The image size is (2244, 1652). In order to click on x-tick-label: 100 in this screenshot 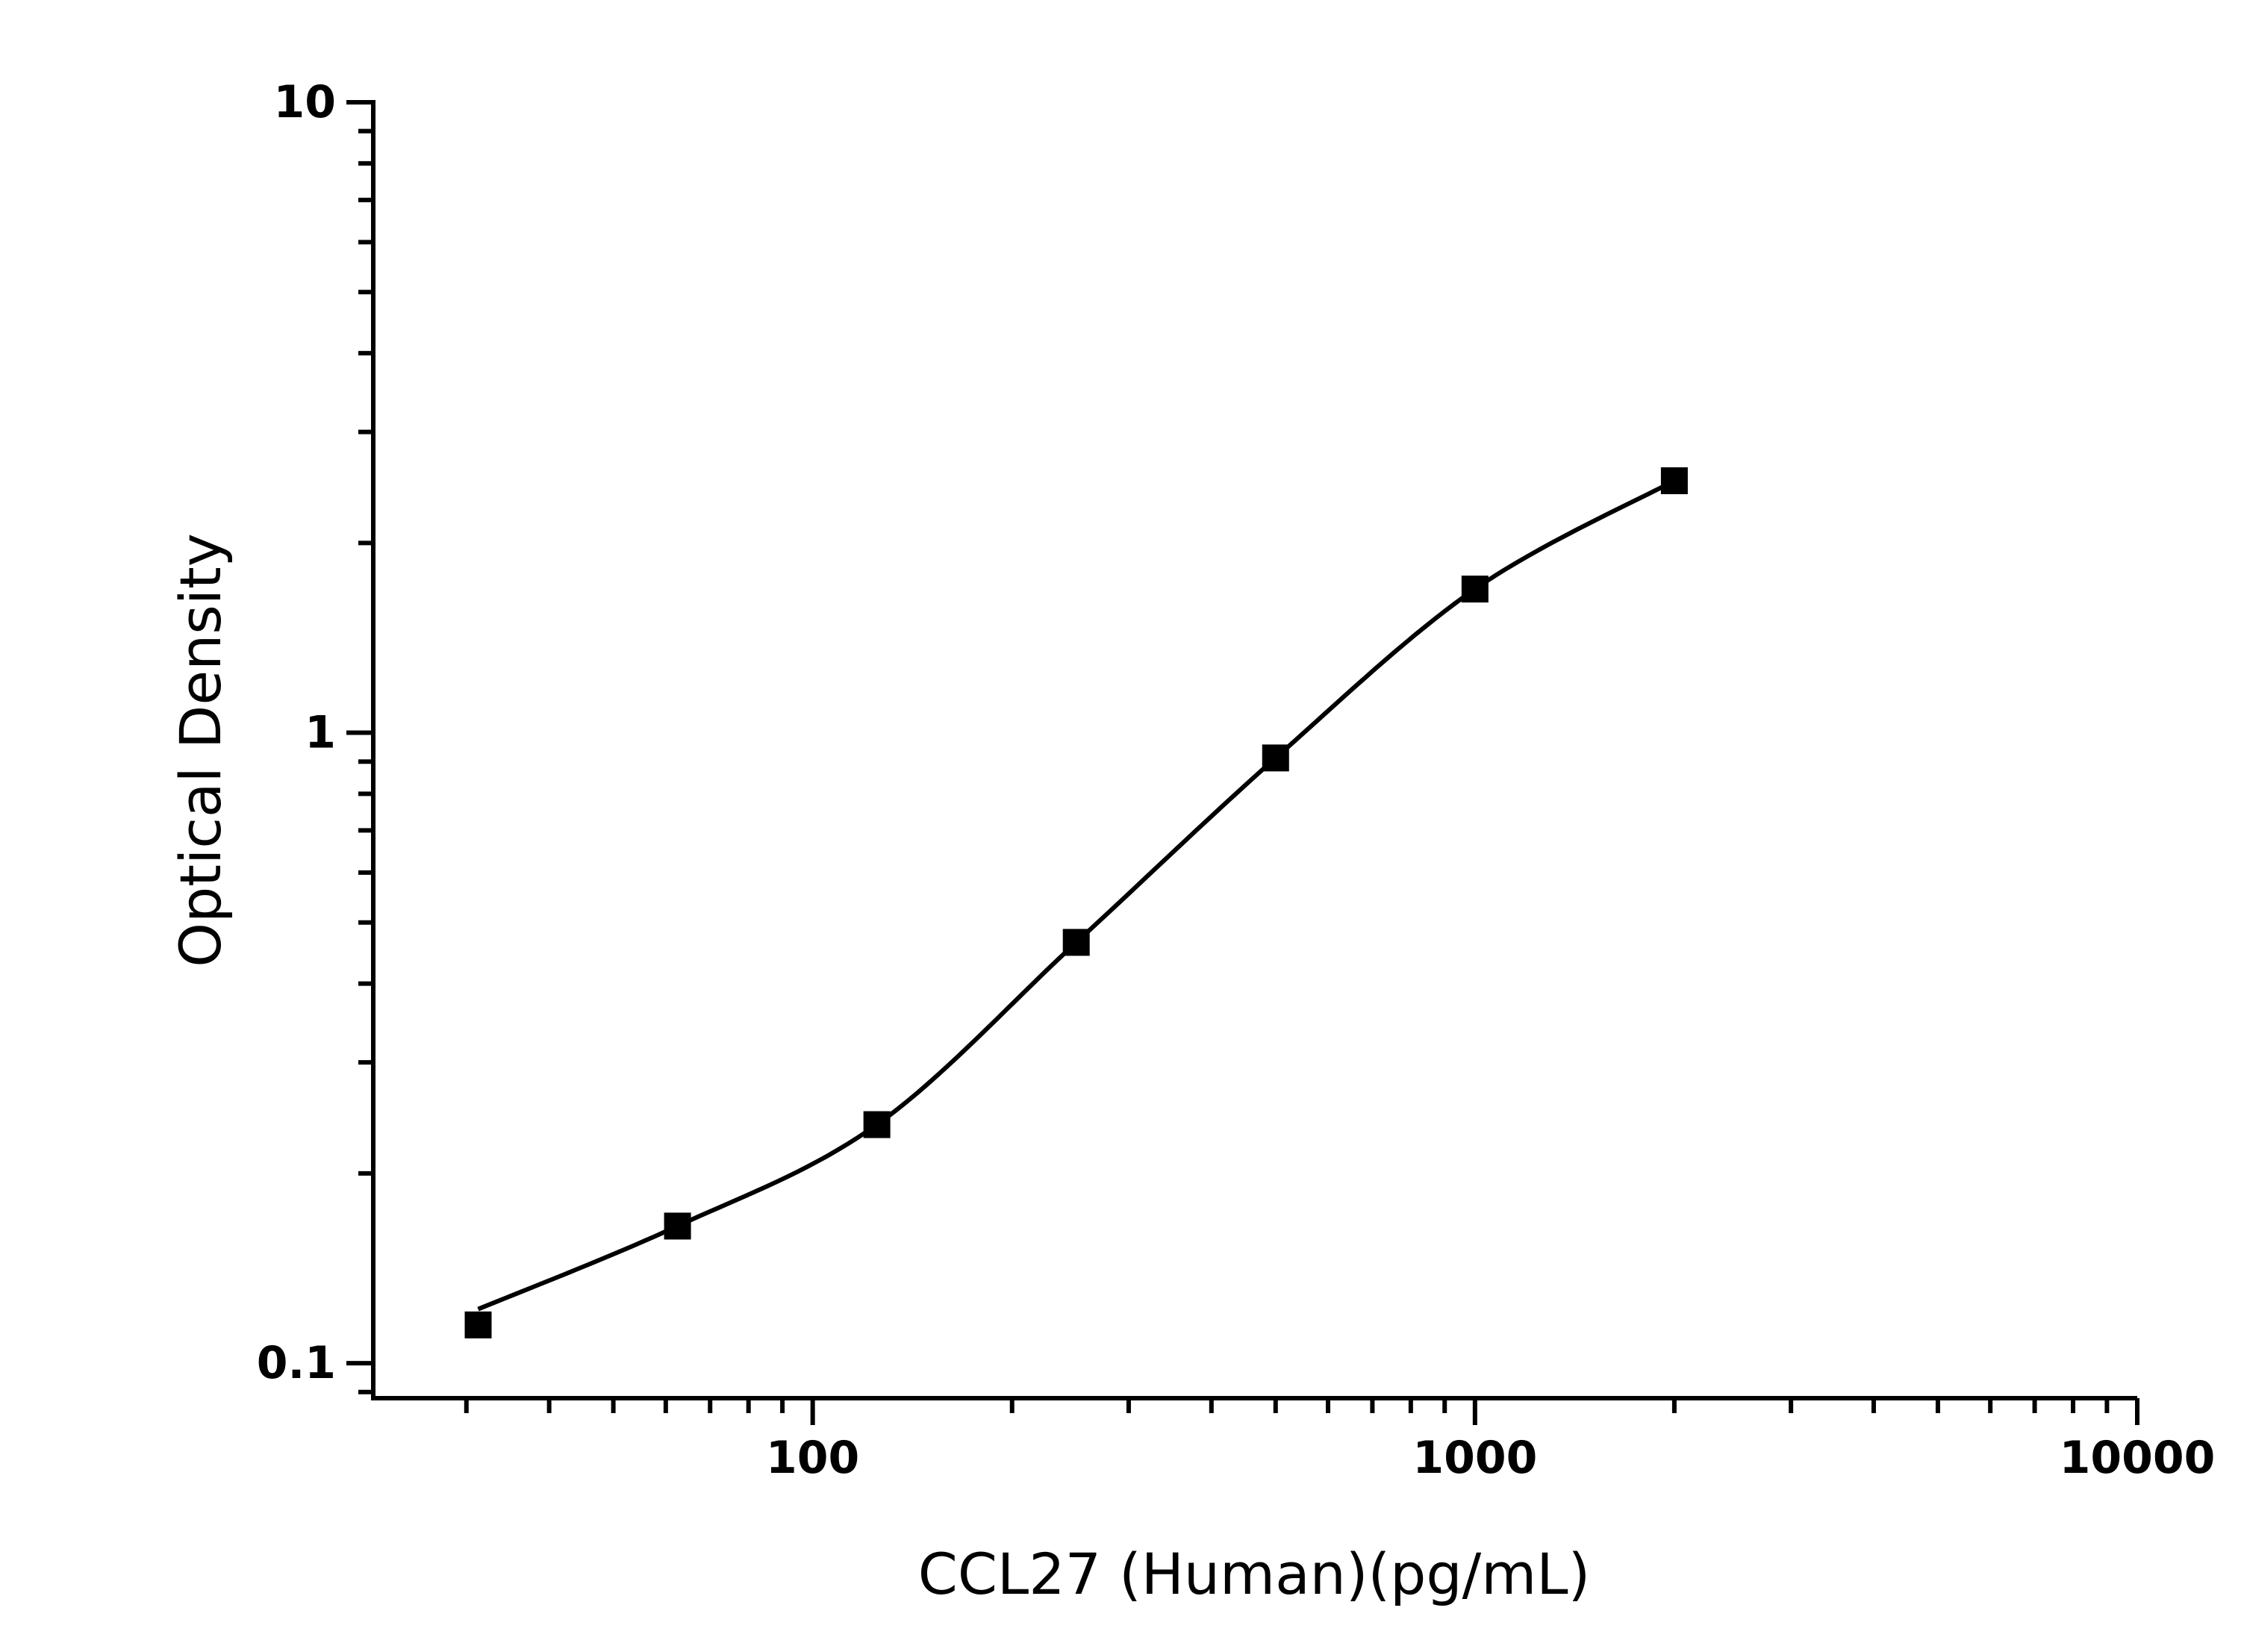, I will do `click(812, 1458)`.